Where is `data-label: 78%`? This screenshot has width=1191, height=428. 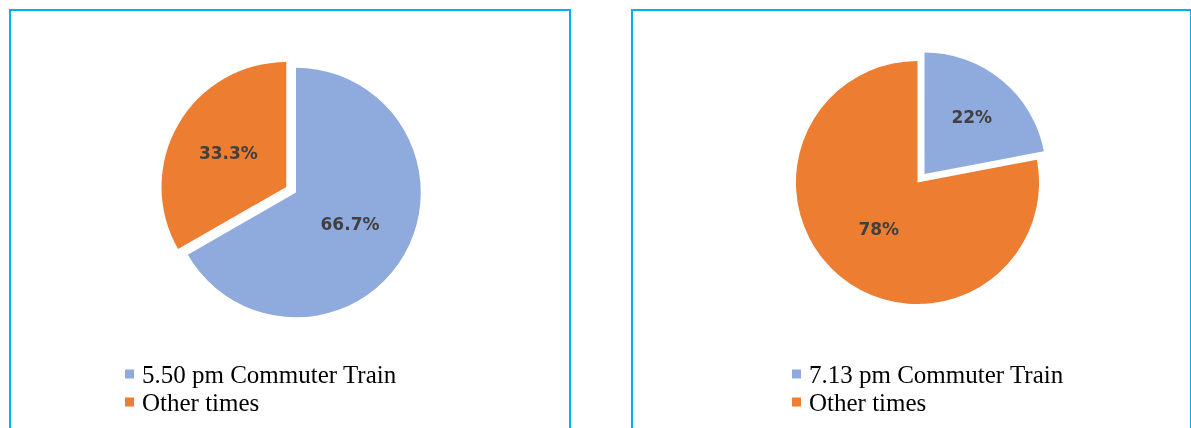 data-label: 78% is located at coordinates (879, 229).